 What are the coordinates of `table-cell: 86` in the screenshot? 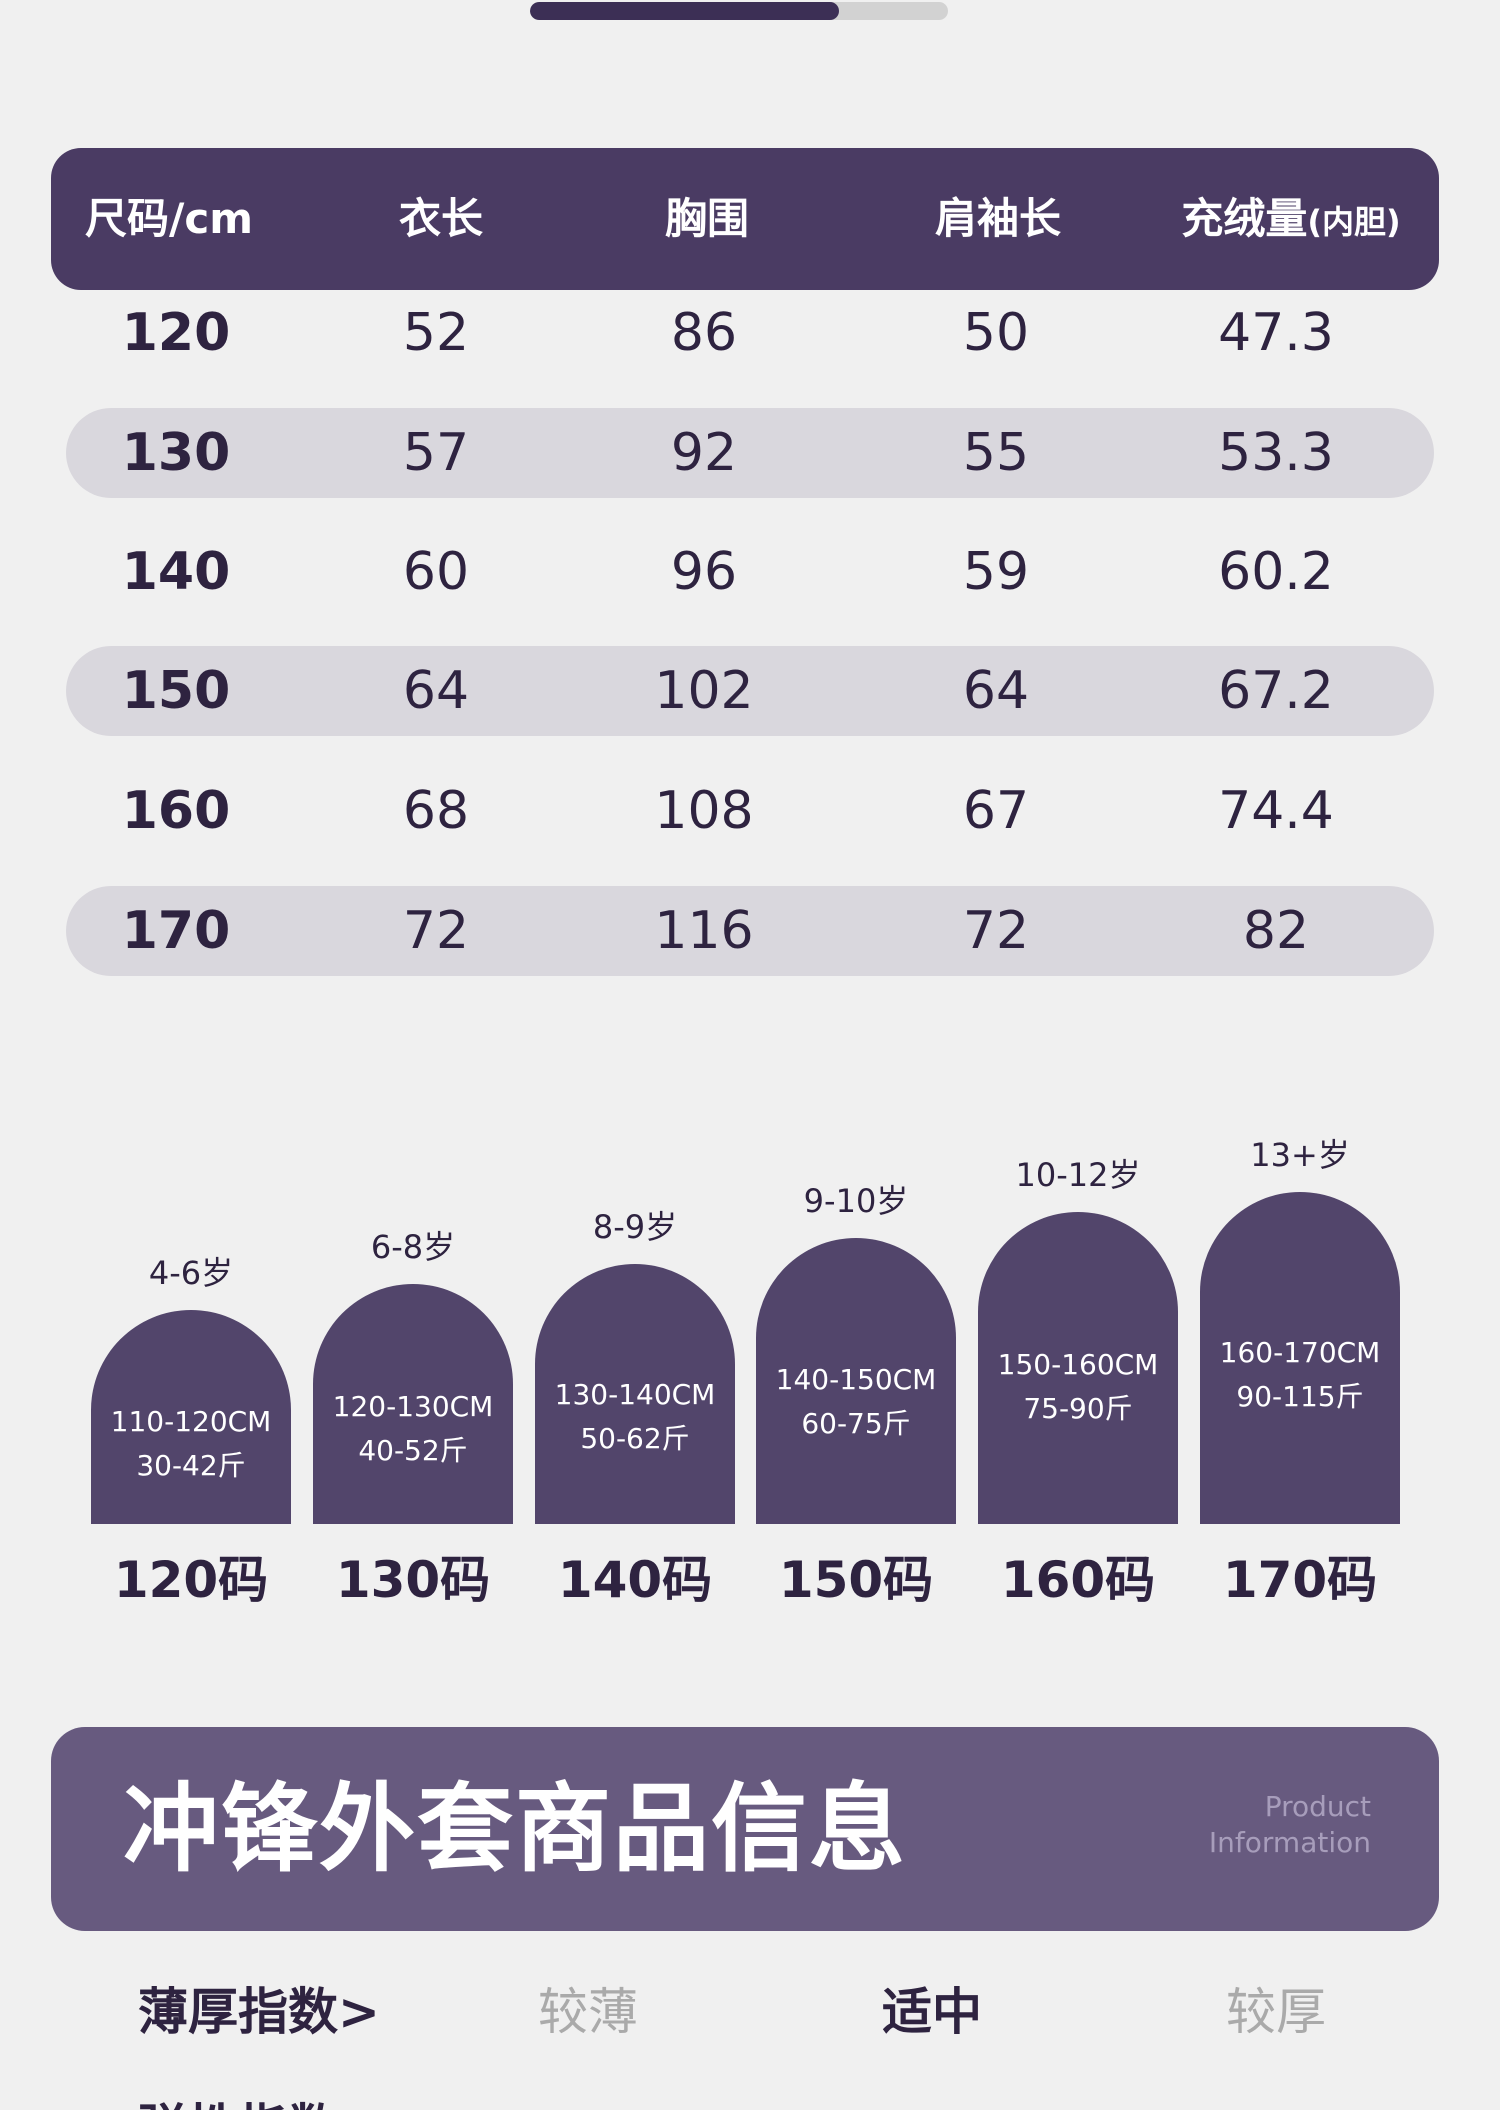 It's located at (704, 333).